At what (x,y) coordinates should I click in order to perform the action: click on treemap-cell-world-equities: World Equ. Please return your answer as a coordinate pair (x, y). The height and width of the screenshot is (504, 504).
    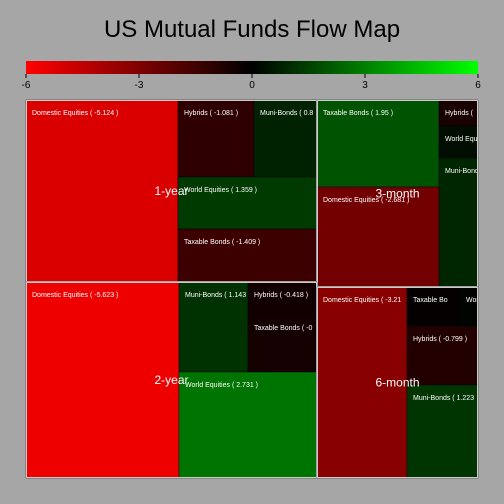
    Looking at the image, I should click on (458, 142).